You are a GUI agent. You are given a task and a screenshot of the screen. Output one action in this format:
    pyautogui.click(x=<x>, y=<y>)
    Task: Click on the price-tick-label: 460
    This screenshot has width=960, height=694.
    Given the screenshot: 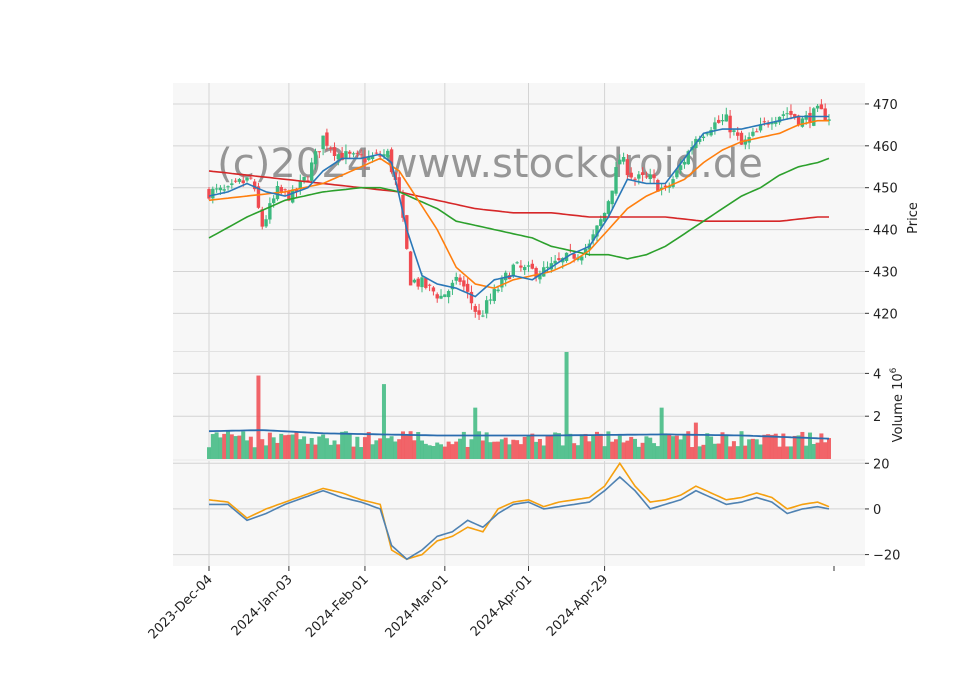 What is the action you would take?
    pyautogui.click(x=885, y=147)
    